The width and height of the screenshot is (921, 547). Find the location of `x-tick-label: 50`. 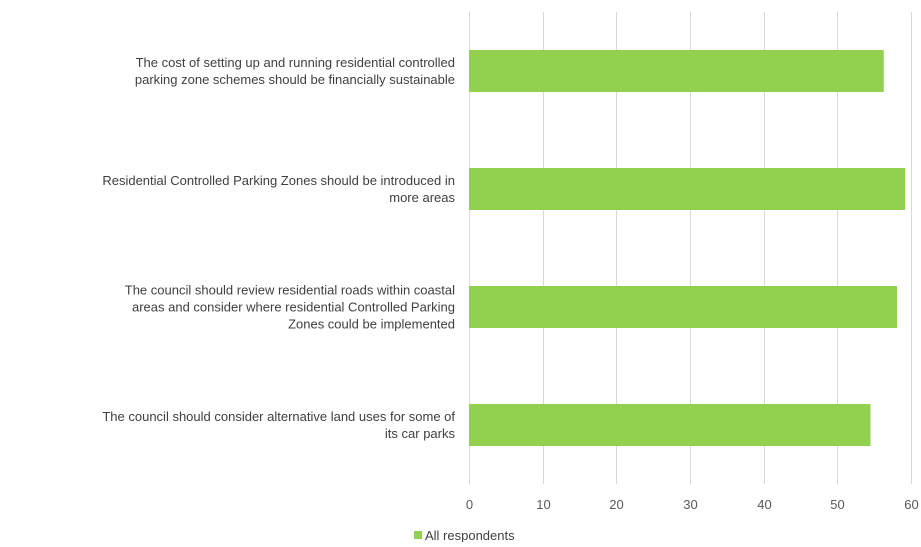

x-tick-label: 50 is located at coordinates (837, 504).